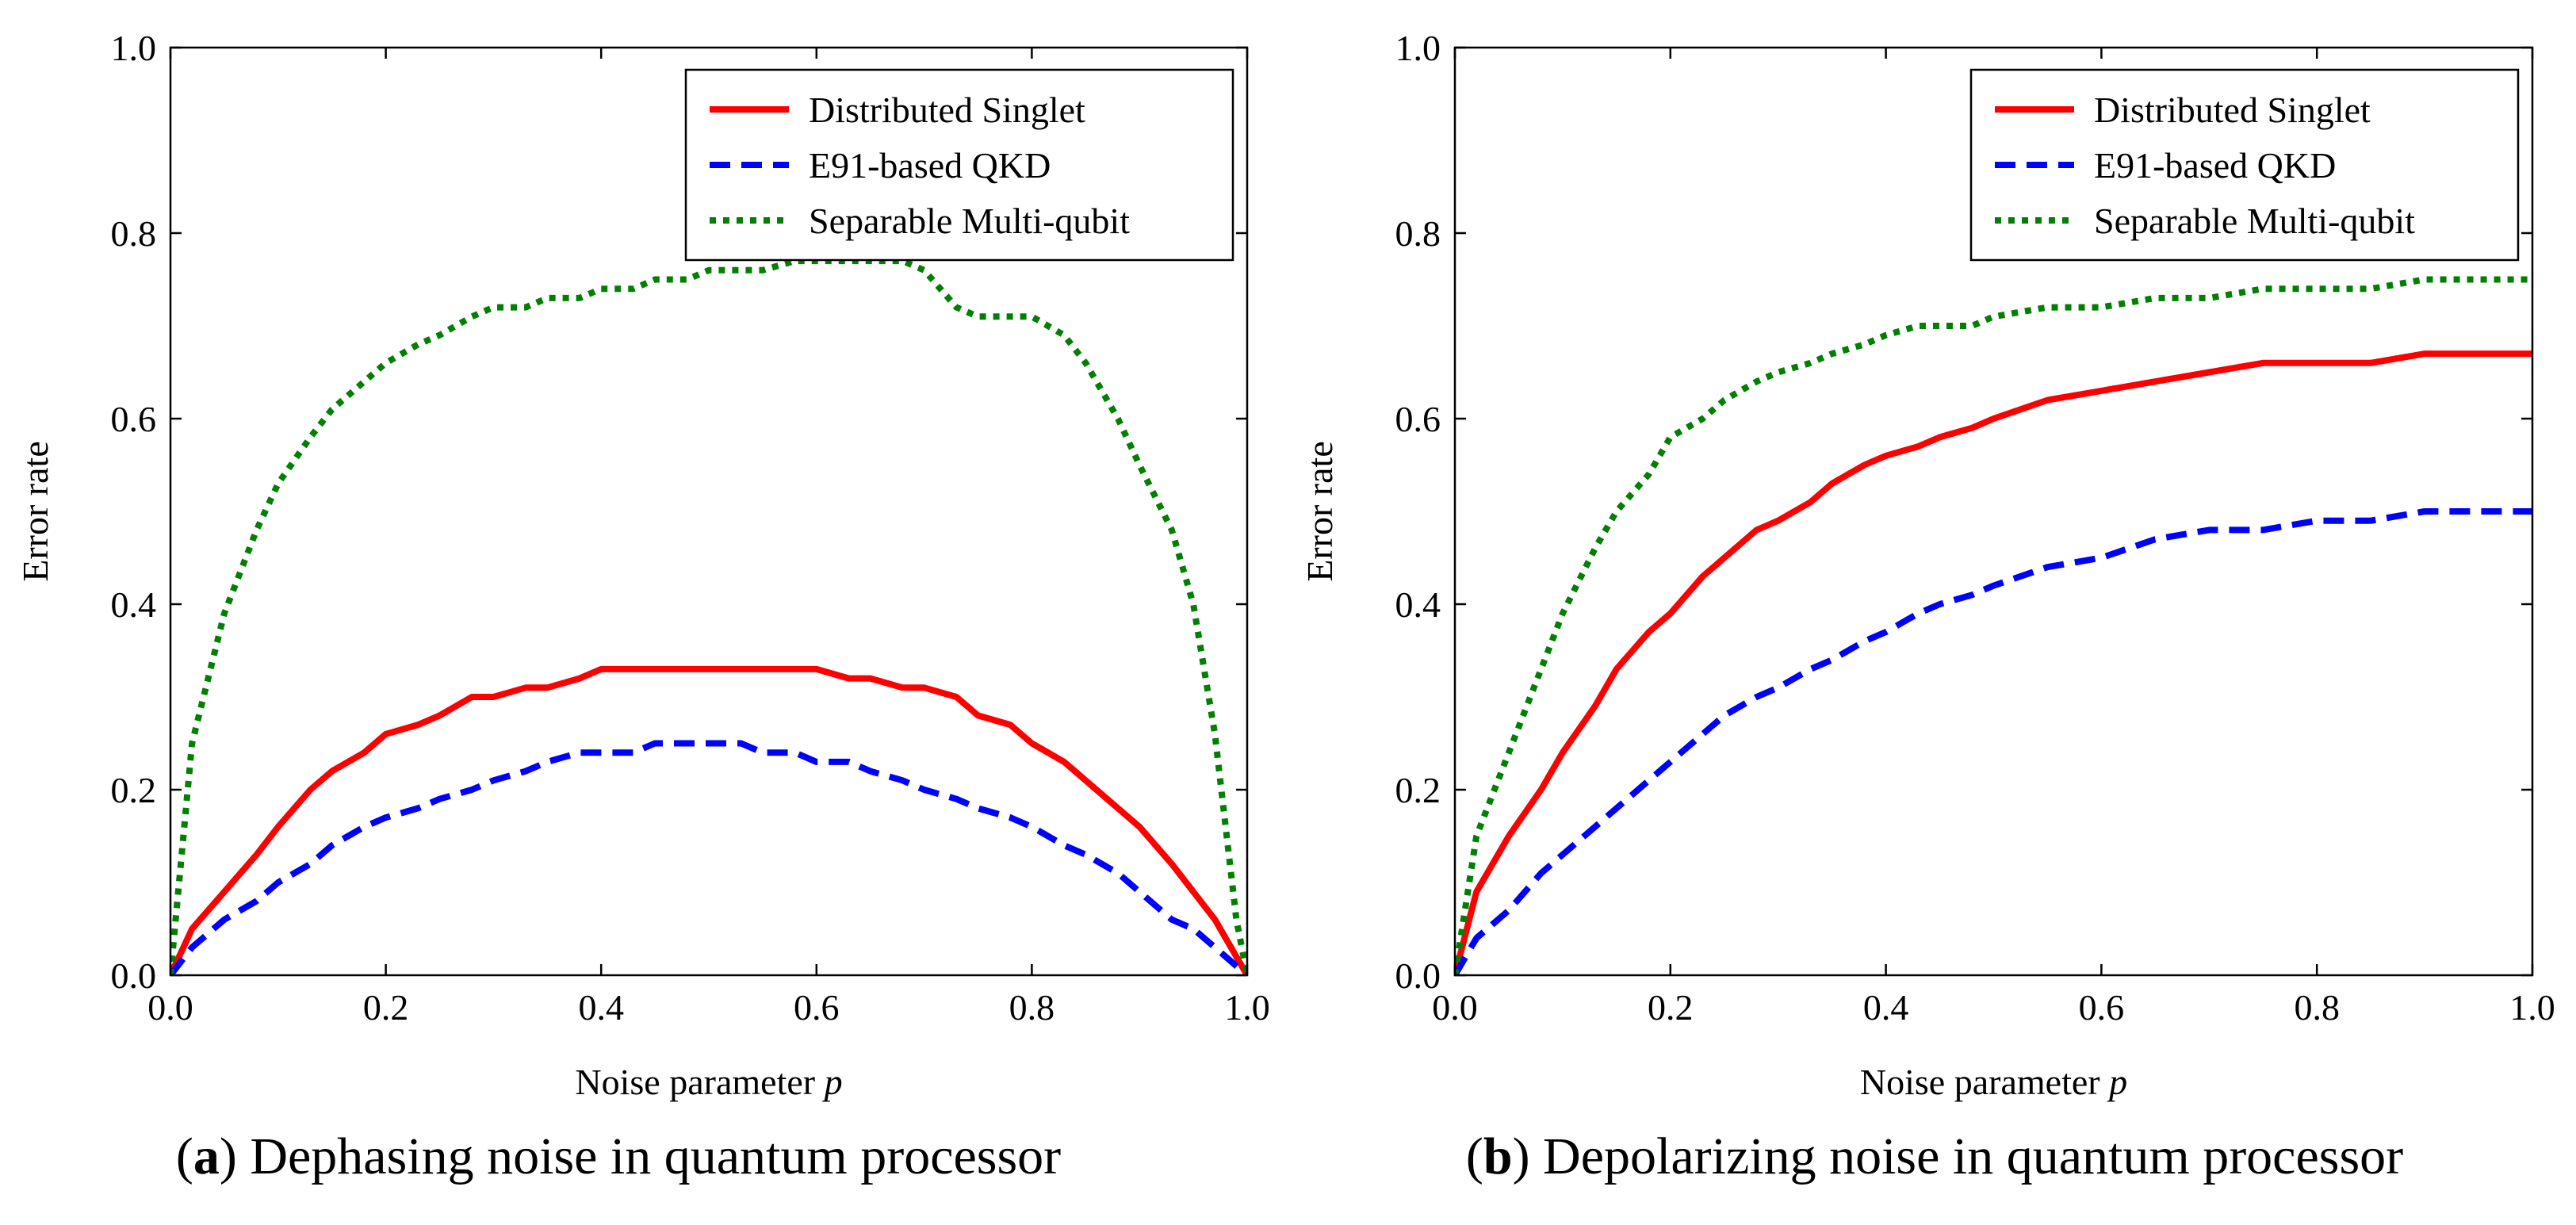 This screenshot has height=1225, width=2576. I want to click on caption-b-text: Depolarizing noise in quantum processor, so click(1973, 1156).